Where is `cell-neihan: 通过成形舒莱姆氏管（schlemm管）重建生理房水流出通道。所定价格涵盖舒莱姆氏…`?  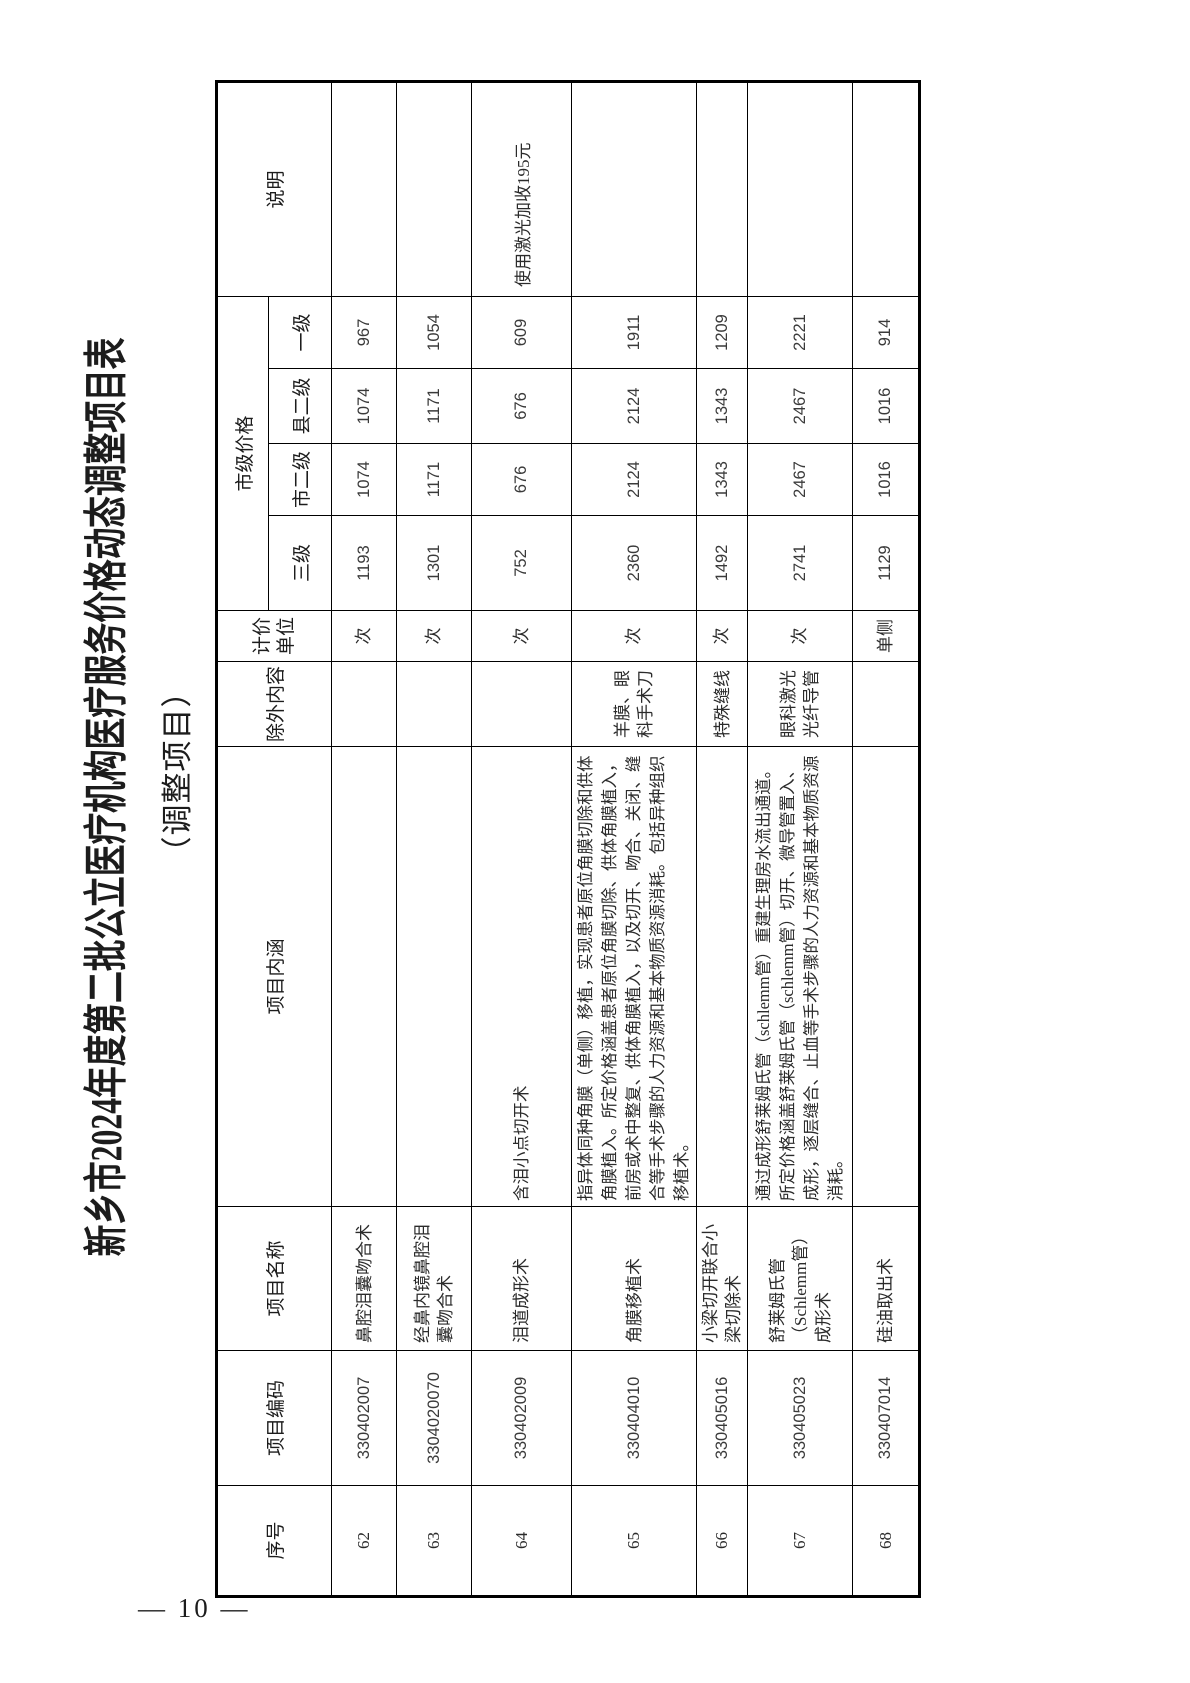 cell-neihan: 通过成形舒莱姆氏管（schlemm管）重建生理房水流出通道。所定价格涵盖舒莱姆氏… is located at coordinates (800, 976).